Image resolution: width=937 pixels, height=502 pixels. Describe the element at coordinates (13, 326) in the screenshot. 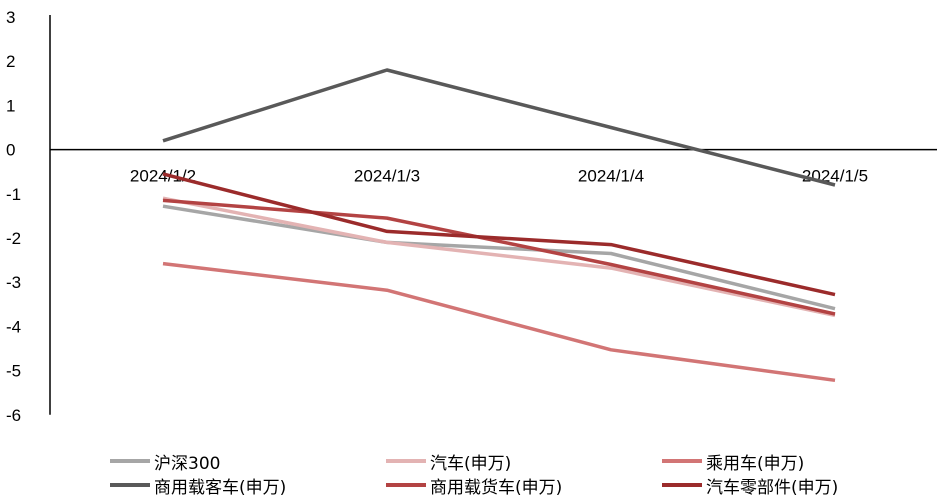

I see `y-tick-label: -4` at that location.